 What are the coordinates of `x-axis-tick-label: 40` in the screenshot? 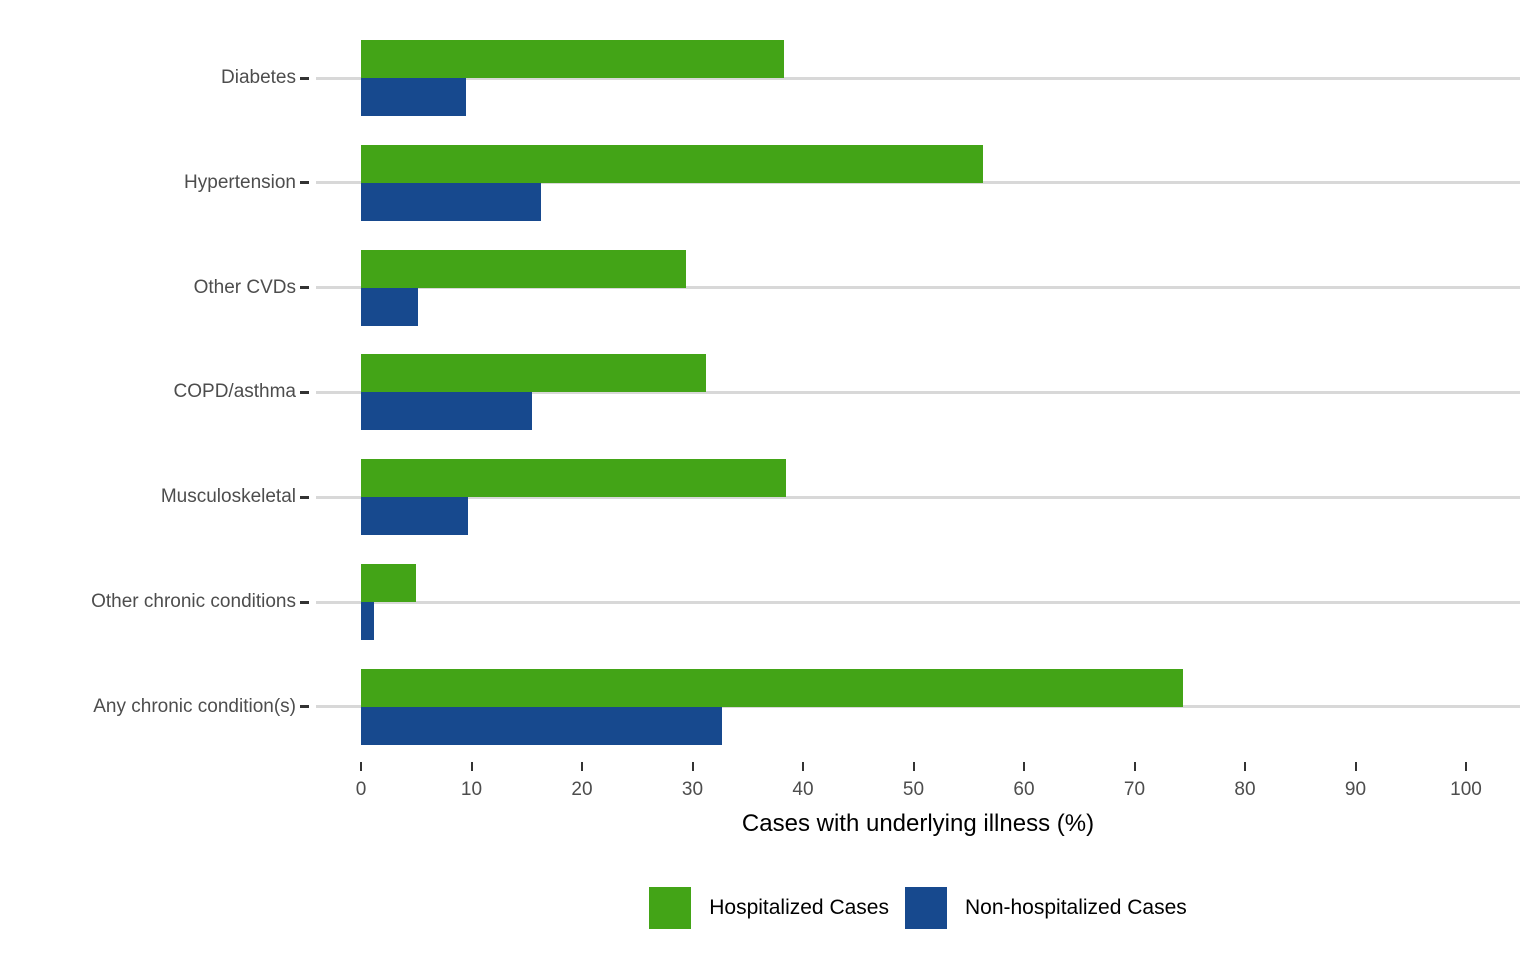 It's located at (803, 789).